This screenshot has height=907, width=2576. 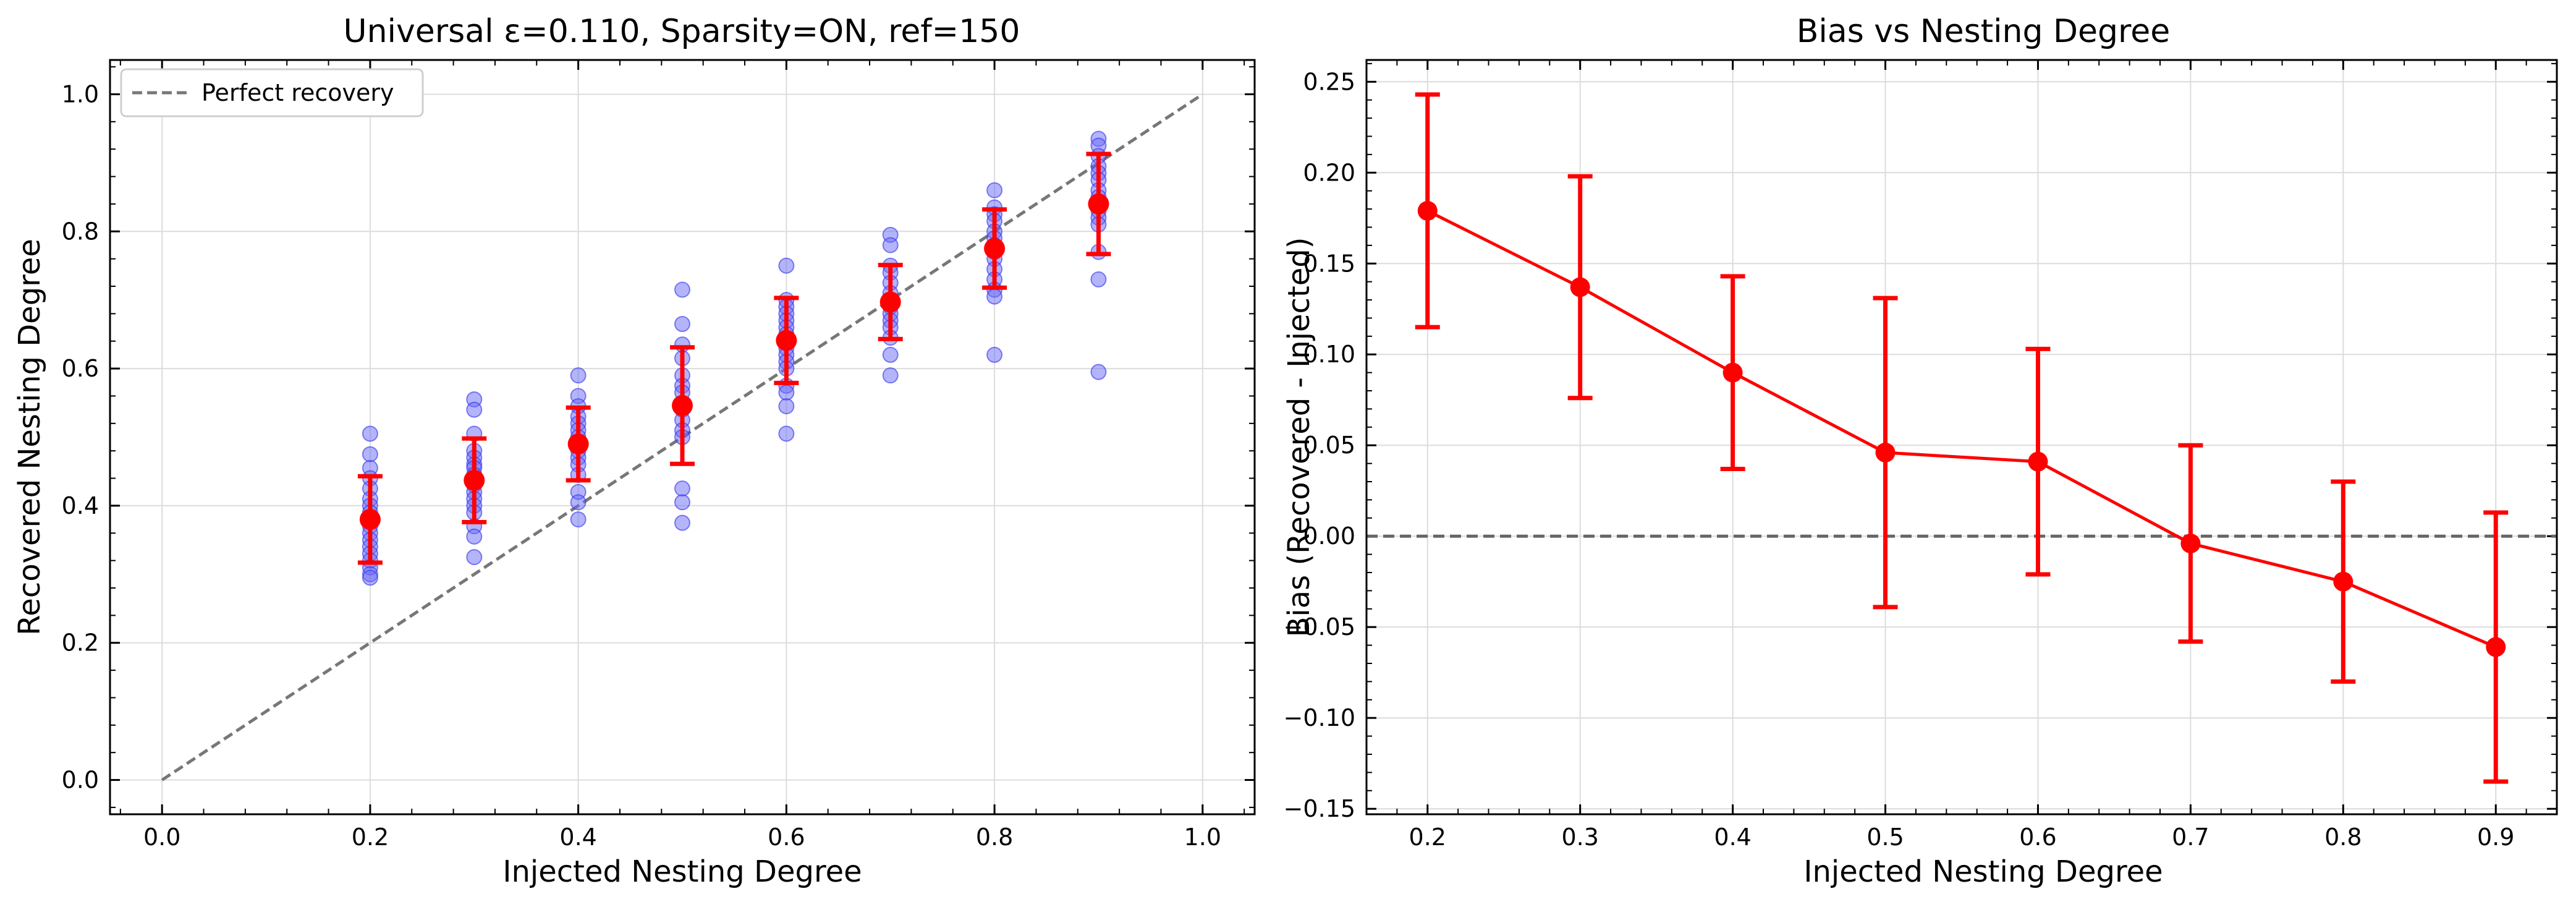 I want to click on left-y-tick-label: 1.0, so click(x=80, y=94).